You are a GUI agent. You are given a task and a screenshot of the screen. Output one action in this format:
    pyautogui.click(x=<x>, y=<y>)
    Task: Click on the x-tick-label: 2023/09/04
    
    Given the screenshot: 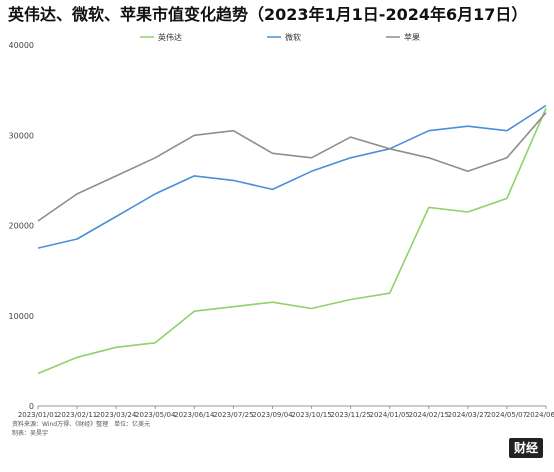 What is the action you would take?
    pyautogui.click(x=272, y=415)
    